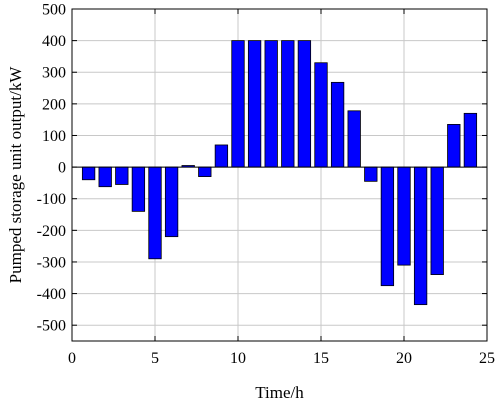 The image size is (498, 406). What do you see at coordinates (51, 262) in the screenshot?
I see `y-tick-label: -300` at bounding box center [51, 262].